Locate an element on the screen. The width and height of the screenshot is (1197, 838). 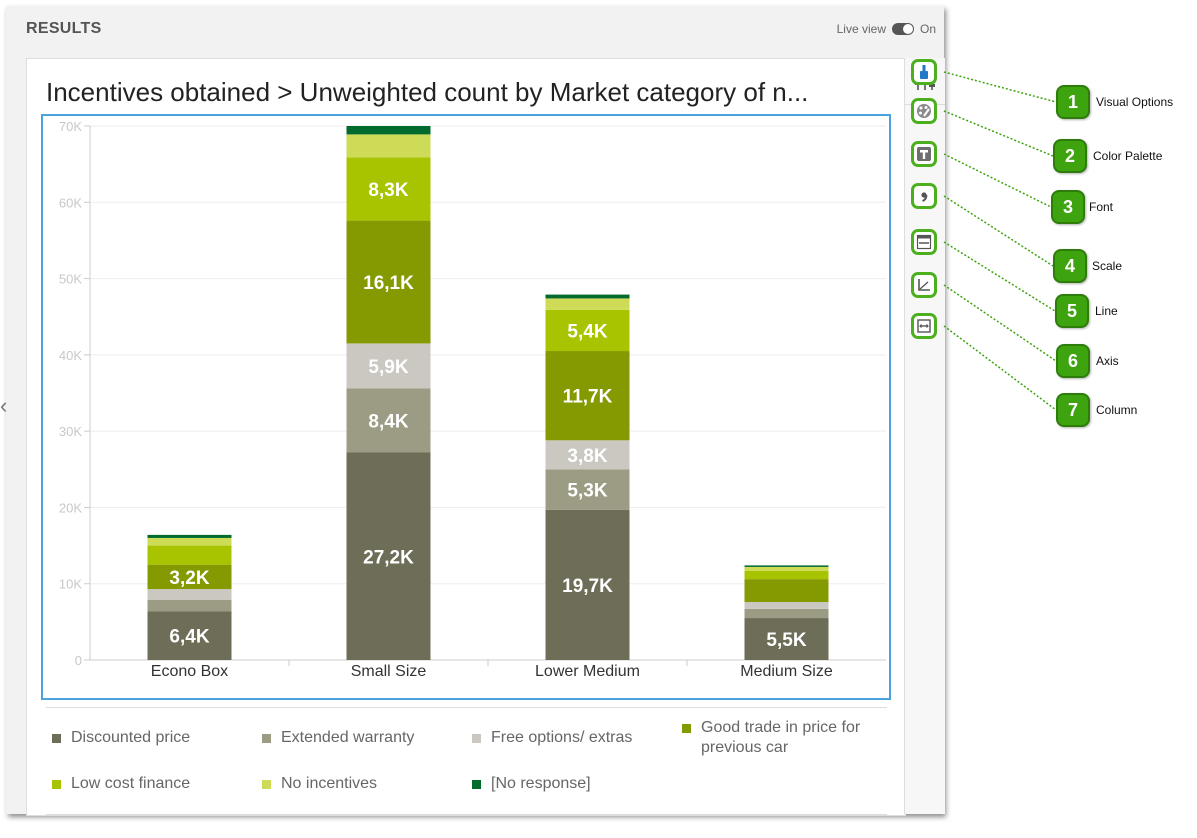
y-tick-label: 40K is located at coordinates (70, 355).